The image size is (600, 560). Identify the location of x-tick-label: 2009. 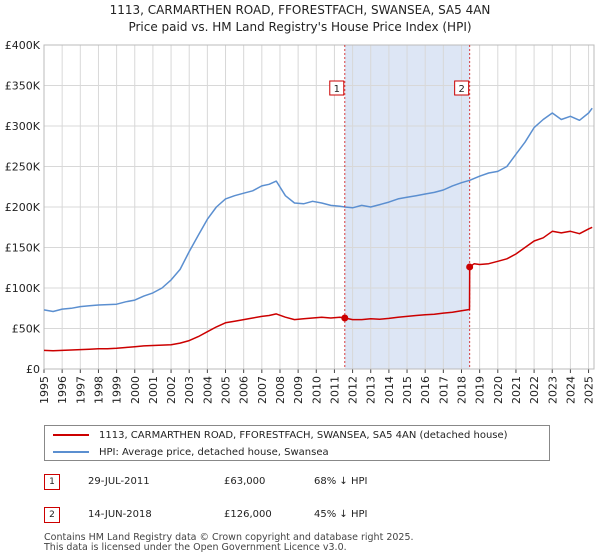
(298, 390).